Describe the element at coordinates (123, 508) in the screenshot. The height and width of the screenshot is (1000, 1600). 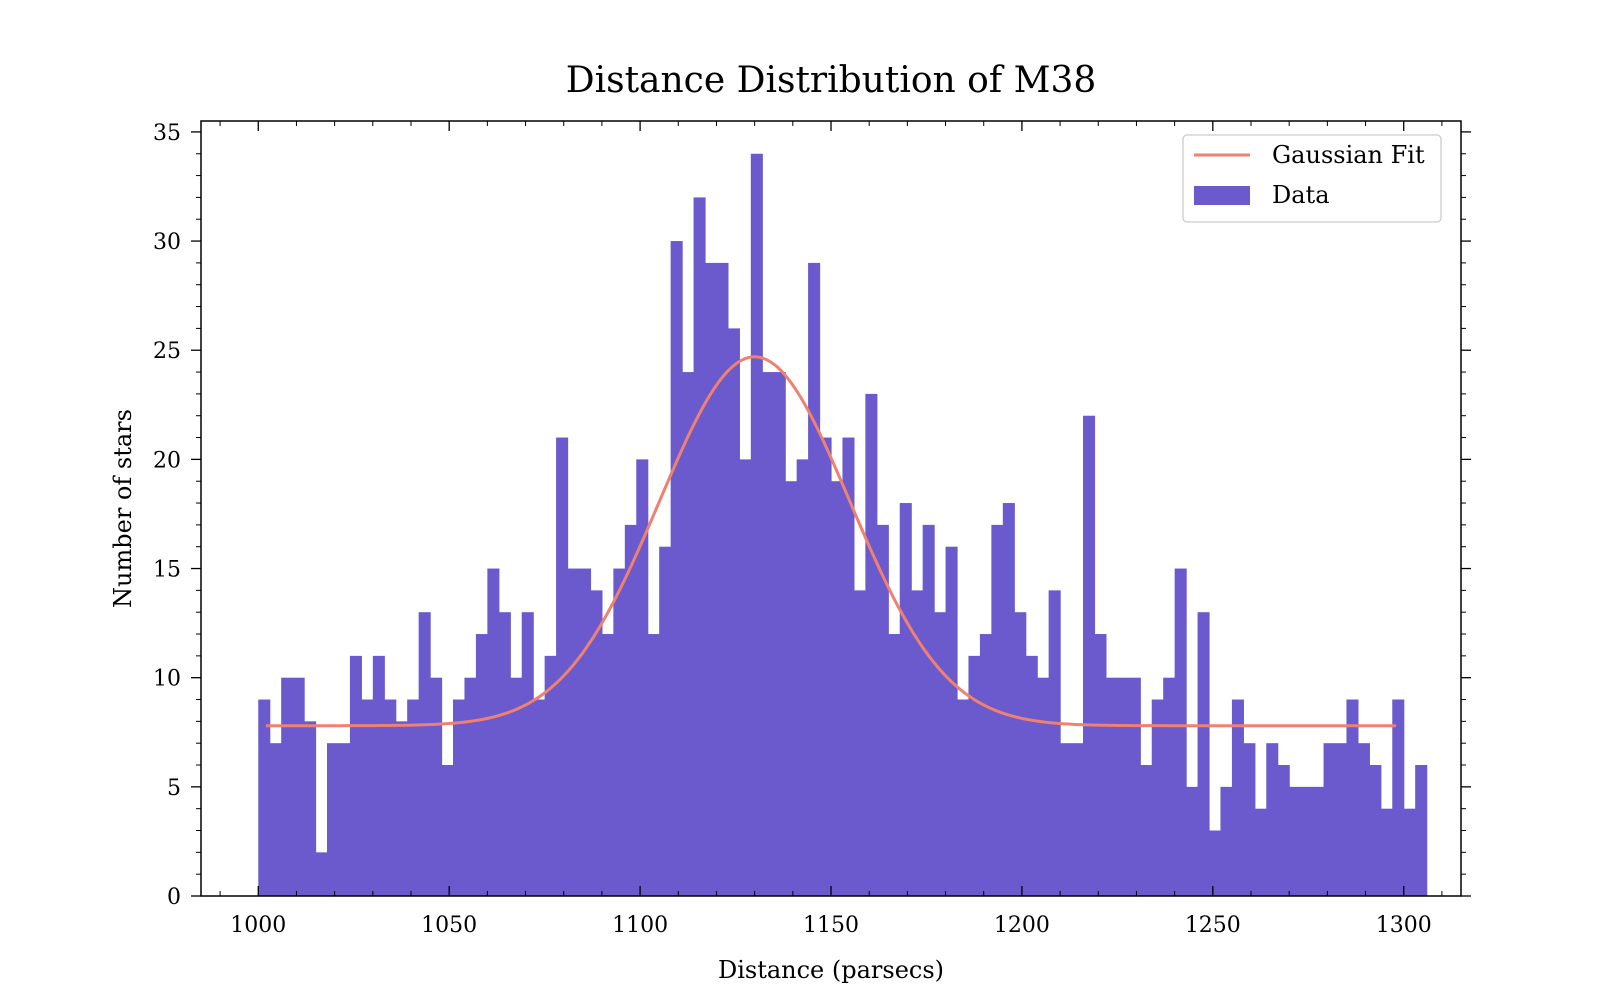
I see `y-axis-label: Number of stars` at that location.